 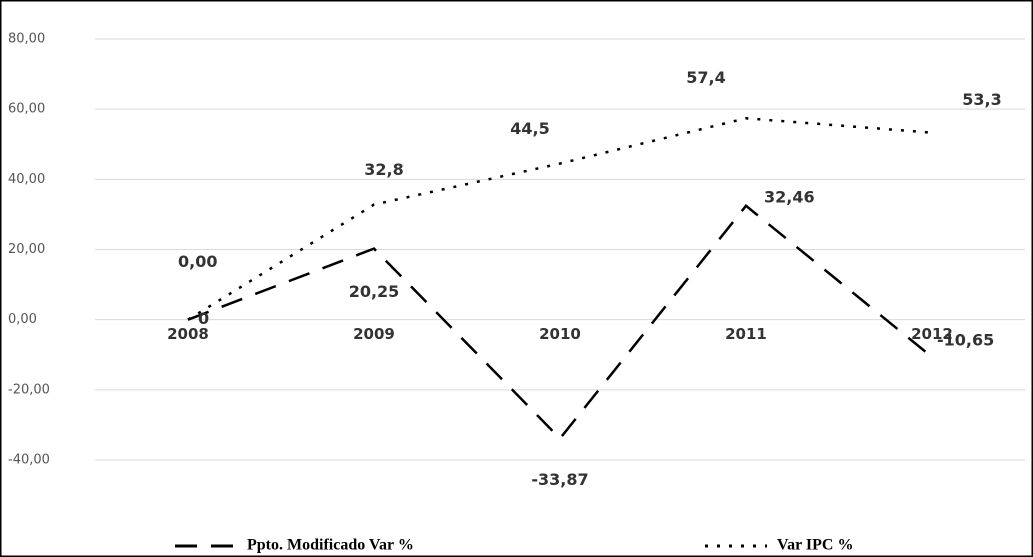 What do you see at coordinates (705, 77) in the screenshot?
I see `value-label: 57,4` at bounding box center [705, 77].